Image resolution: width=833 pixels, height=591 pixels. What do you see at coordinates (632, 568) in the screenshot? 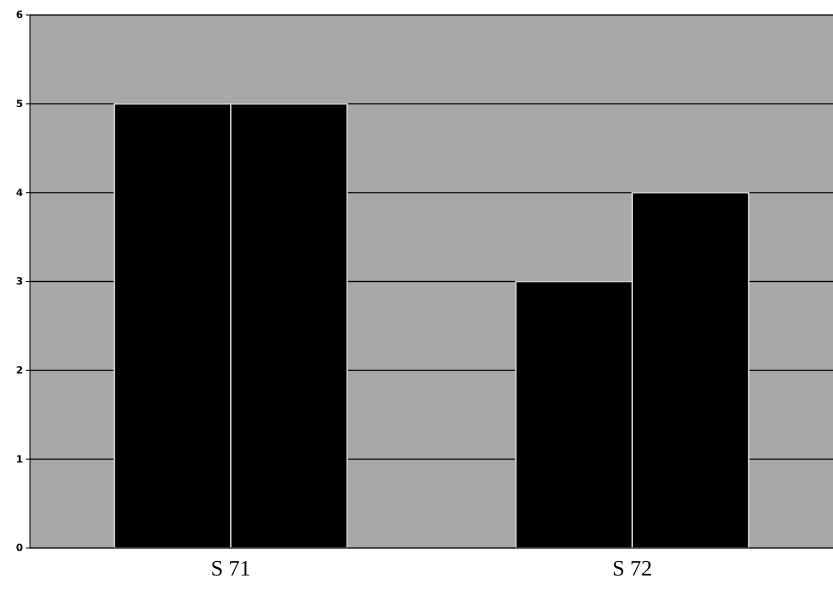
I see `x-tick-label: S 72` at bounding box center [632, 568].